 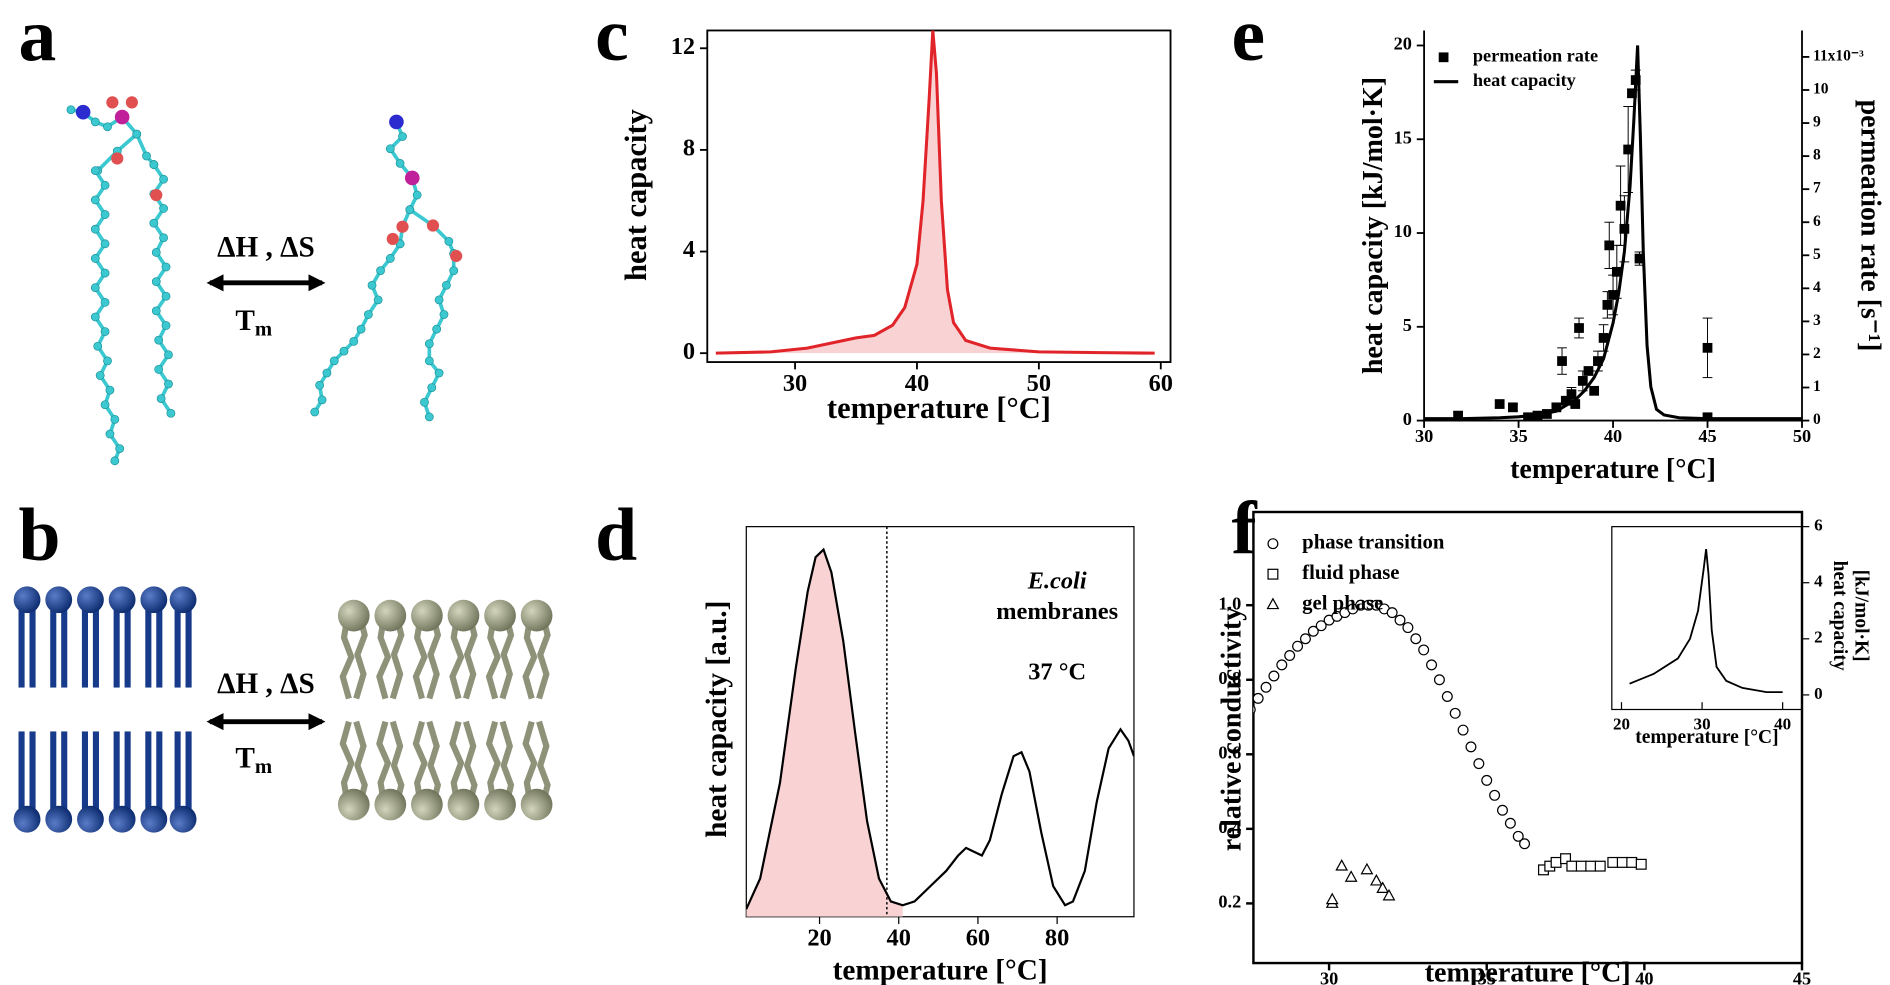 What do you see at coordinates (1869, 226) in the screenshot?
I see `y2-axis-label: permeation rate [s⁻¹]` at bounding box center [1869, 226].